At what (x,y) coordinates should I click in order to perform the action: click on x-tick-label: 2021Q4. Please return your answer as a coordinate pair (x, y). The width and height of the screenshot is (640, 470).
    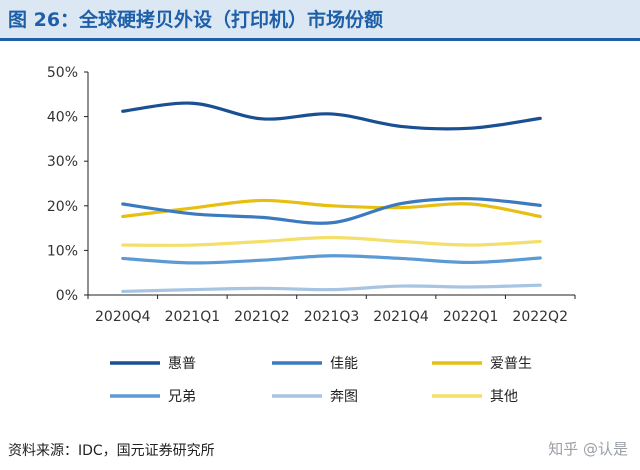
    Looking at the image, I should click on (401, 317).